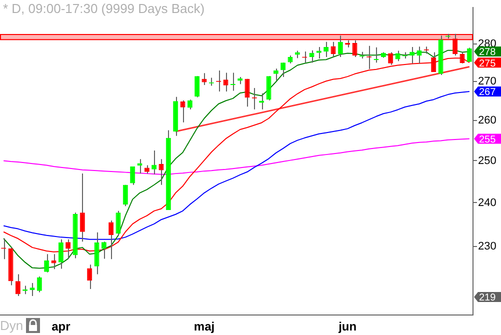 This screenshot has height=335, width=501. Describe the element at coordinates (487, 82) in the screenshot. I see `y-tick-label: 270` at that location.